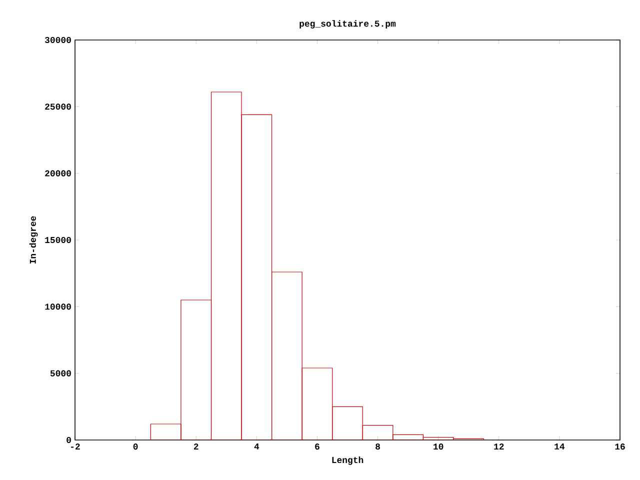 The height and width of the screenshot is (480, 640). Describe the element at coordinates (348, 24) in the screenshot. I see `chart-title: peg_solitaire.5.pm` at that location.